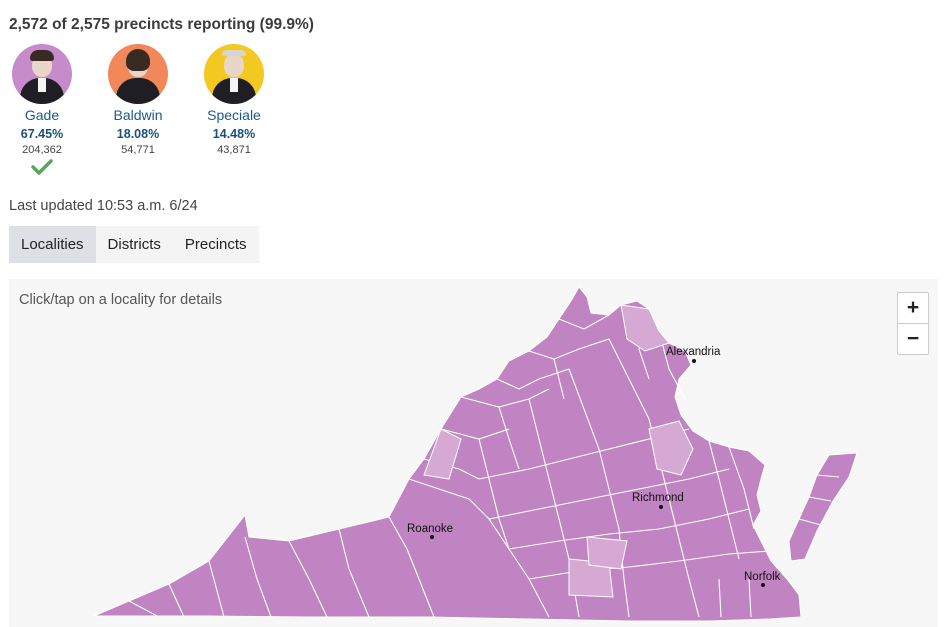 This screenshot has height=627, width=945. What do you see at coordinates (763, 585) in the screenshot?
I see `city-dot-norfolk` at bounding box center [763, 585].